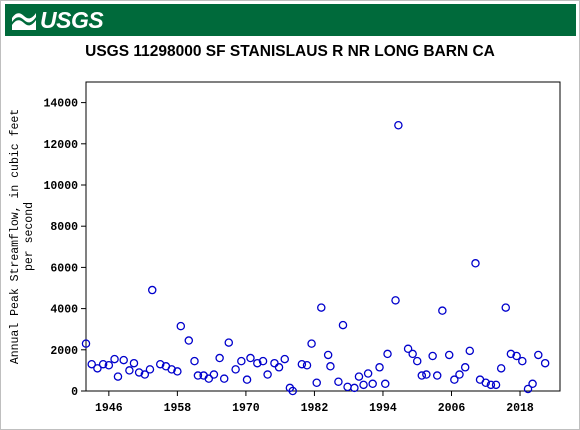  What do you see at coordinates (452, 408) in the screenshot?
I see `x-tick-label: 2006` at bounding box center [452, 408].